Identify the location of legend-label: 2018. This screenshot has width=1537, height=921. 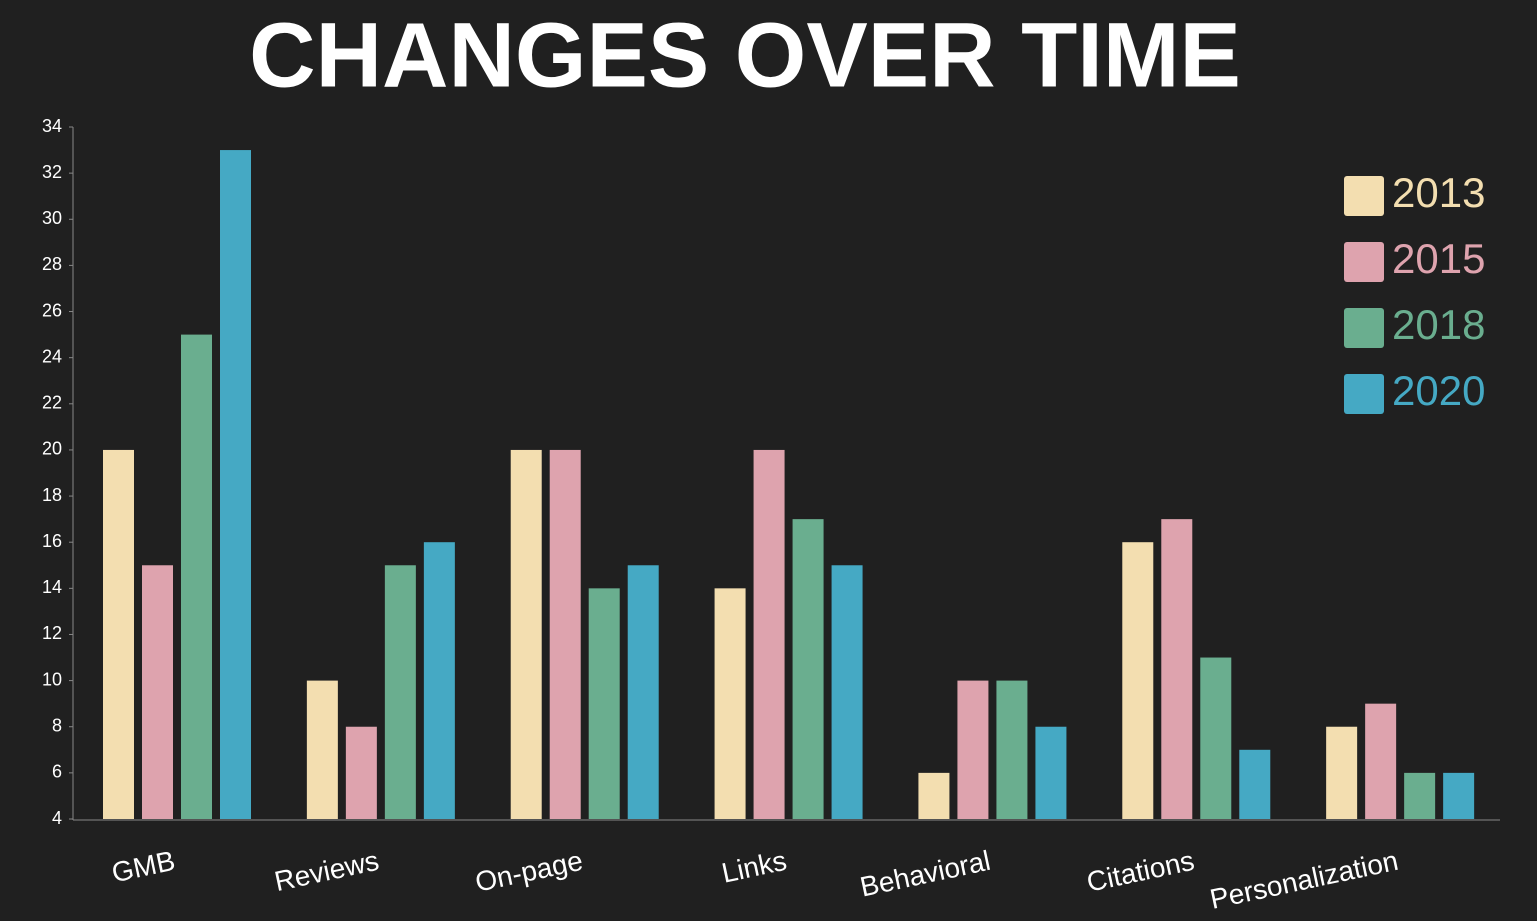
(1438, 324).